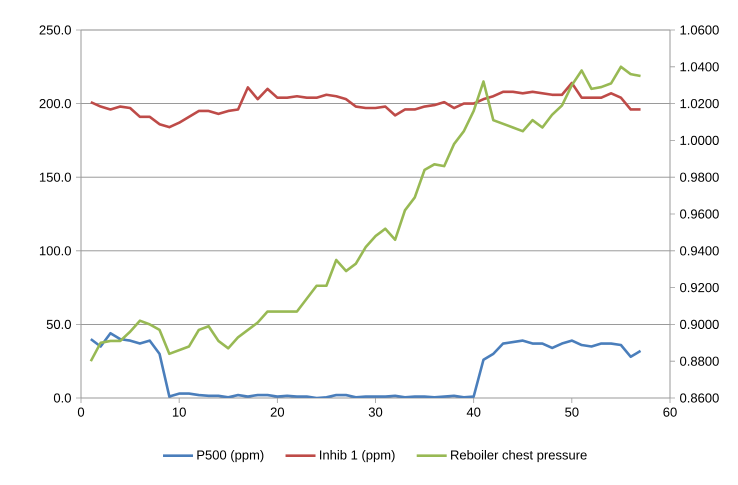  What do you see at coordinates (230, 456) in the screenshot?
I see `legend-label: P500 (ppm)` at bounding box center [230, 456].